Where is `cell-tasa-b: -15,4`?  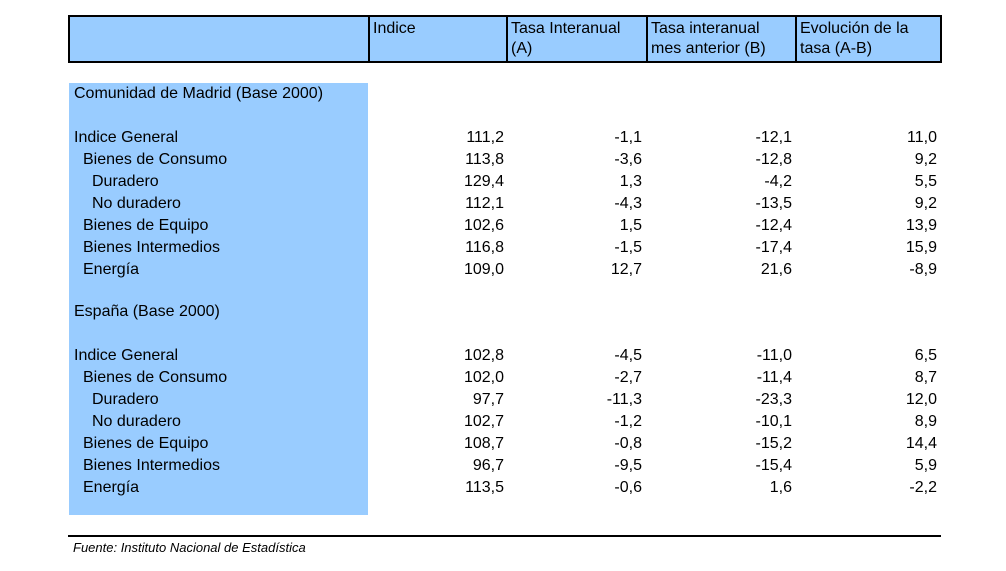
cell-tasa-b: -15,4 is located at coordinates (773, 465).